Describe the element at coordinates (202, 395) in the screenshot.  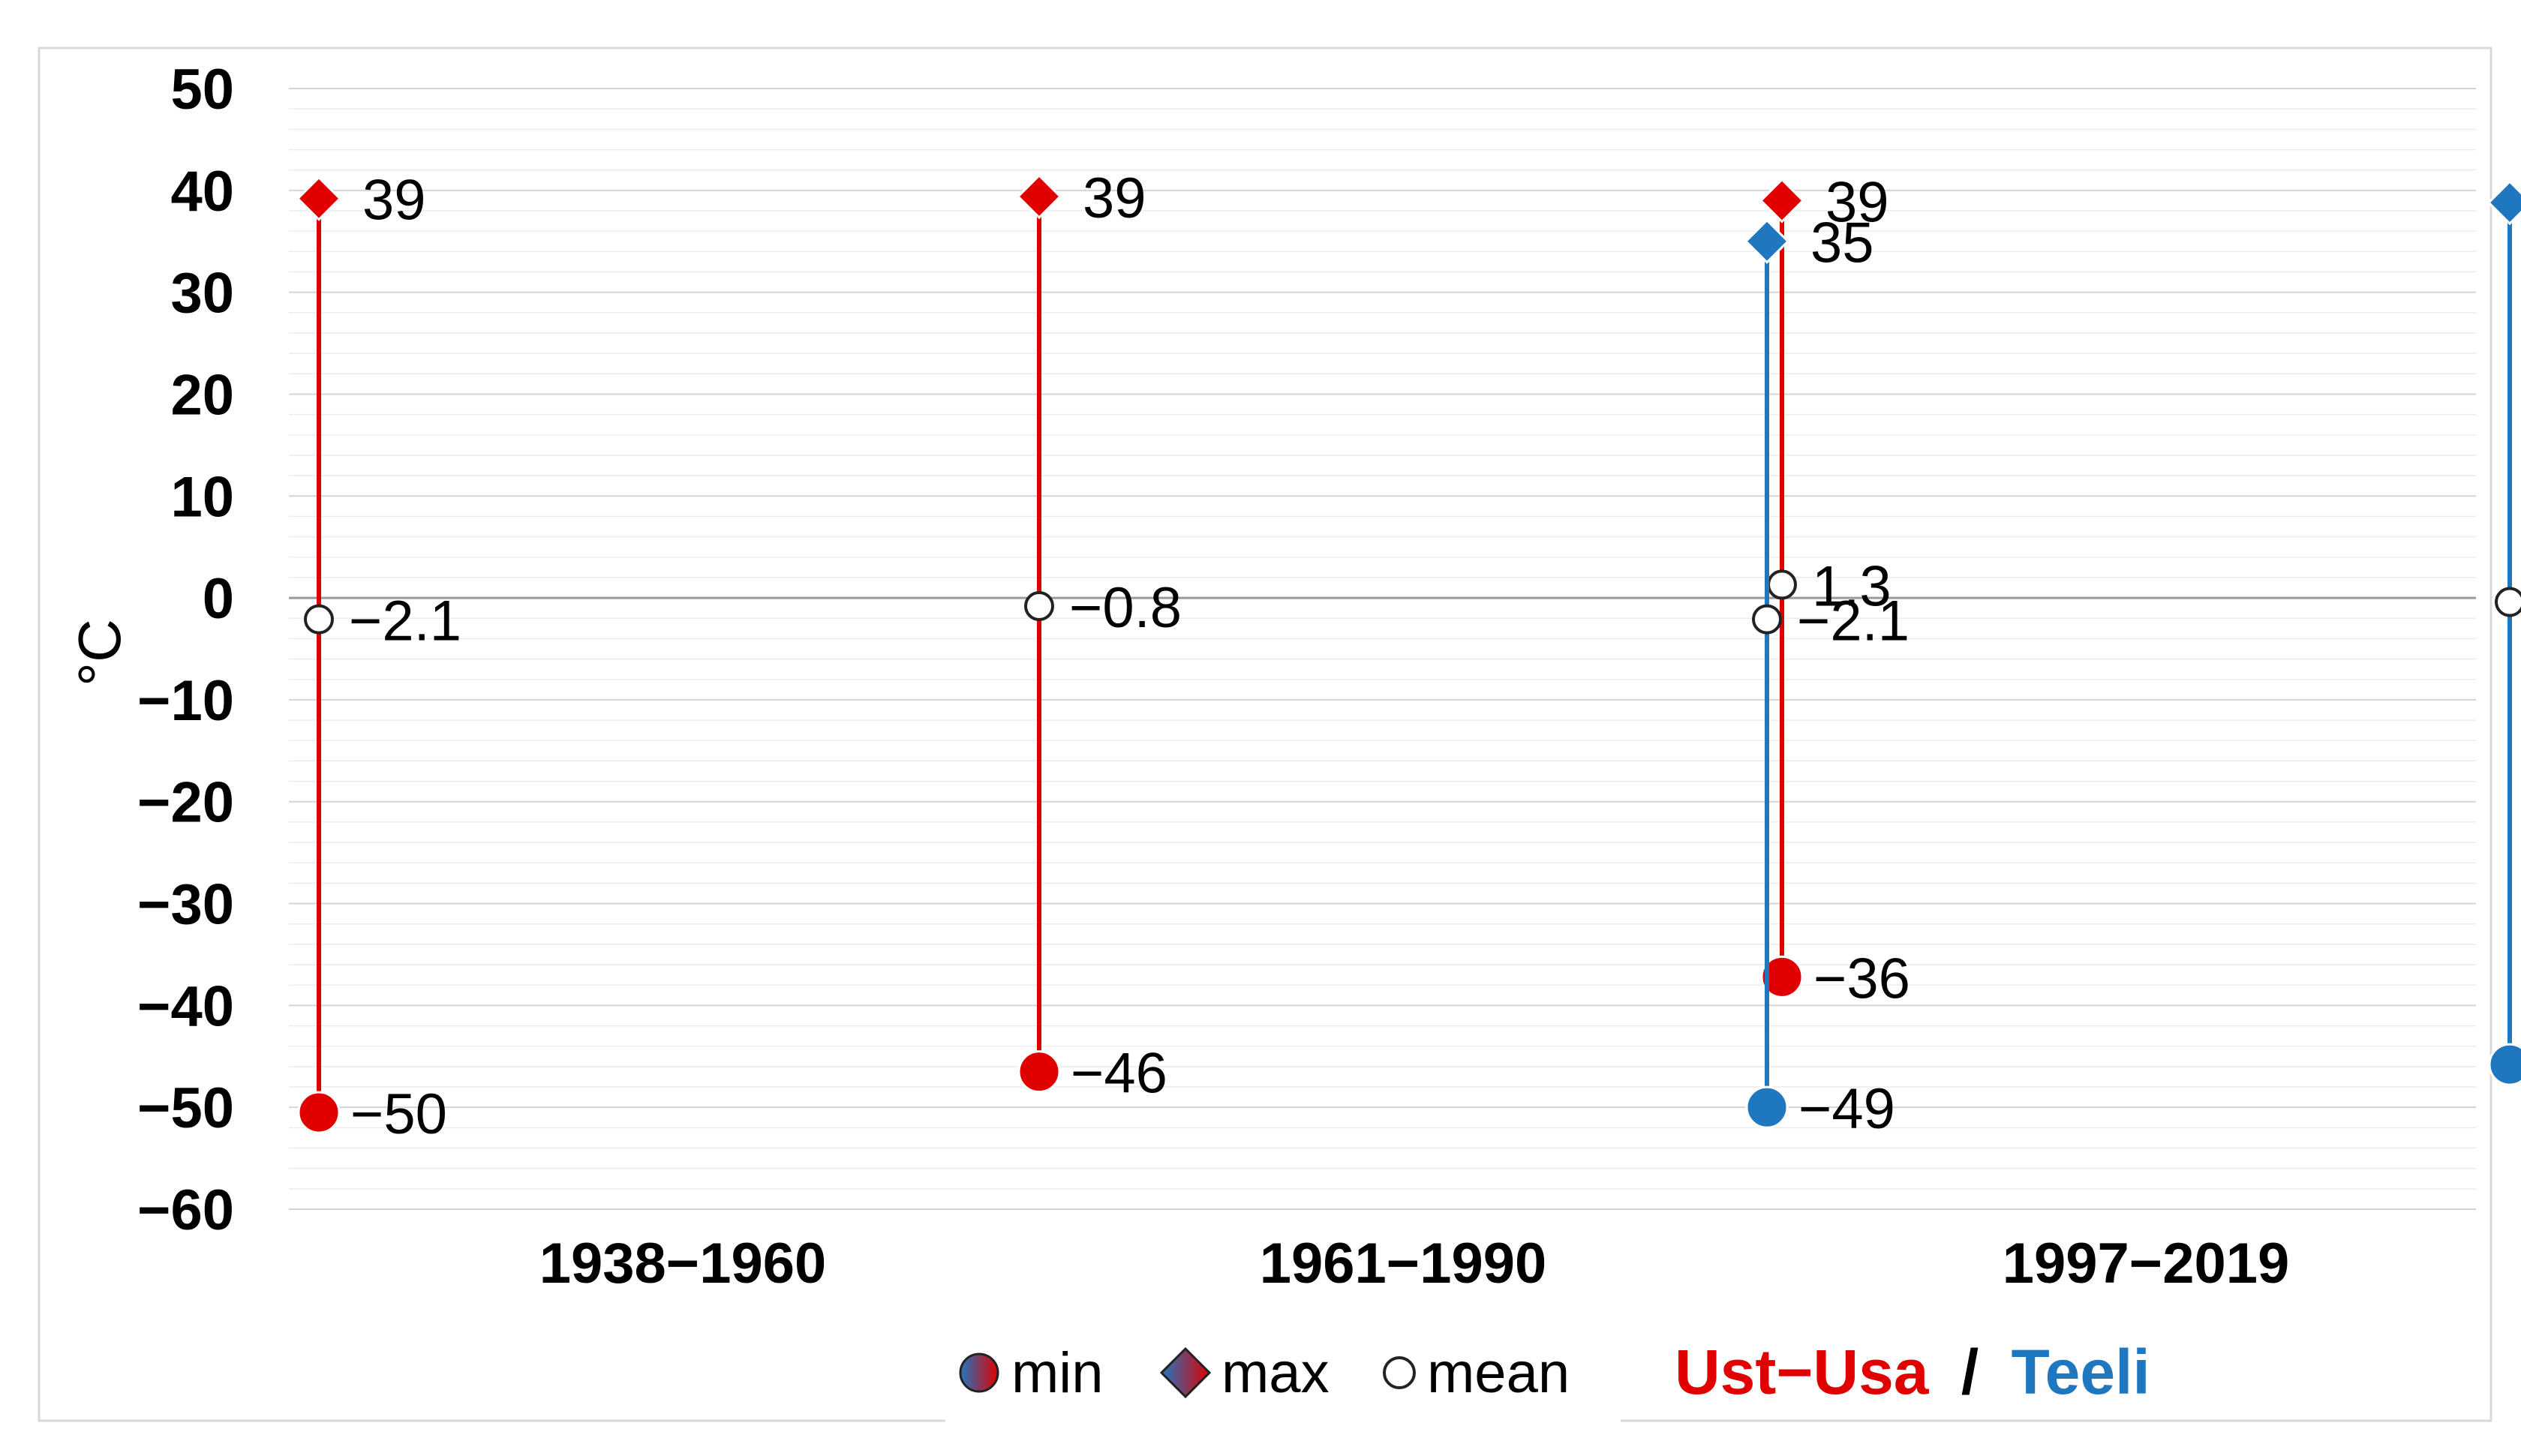
I see `y-tick-label: 20` at that location.